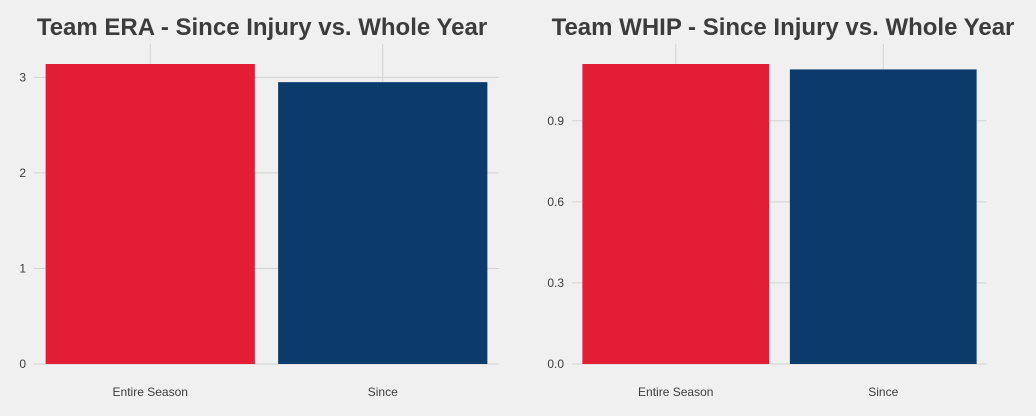  Describe the element at coordinates (555, 364) in the screenshot. I see `whip-y-tick-label: 0.0` at that location.